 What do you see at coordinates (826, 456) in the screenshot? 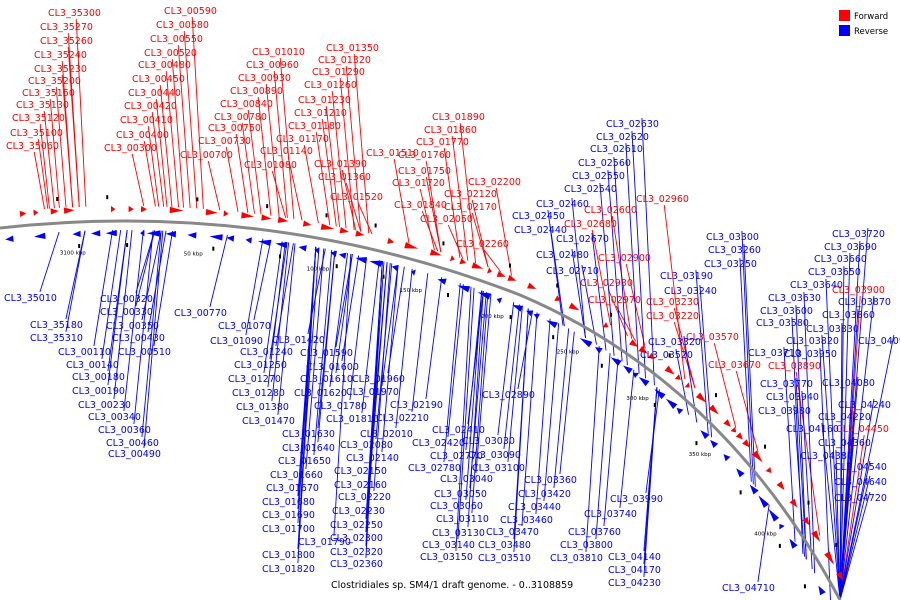
I see `reverse-gene-label: CL3_04380` at bounding box center [826, 456].